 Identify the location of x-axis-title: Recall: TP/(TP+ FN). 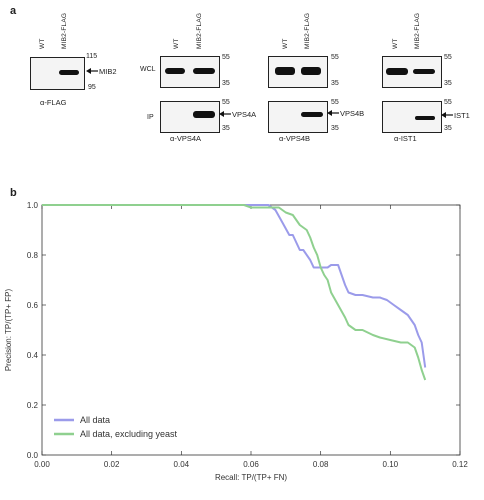
(251, 477).